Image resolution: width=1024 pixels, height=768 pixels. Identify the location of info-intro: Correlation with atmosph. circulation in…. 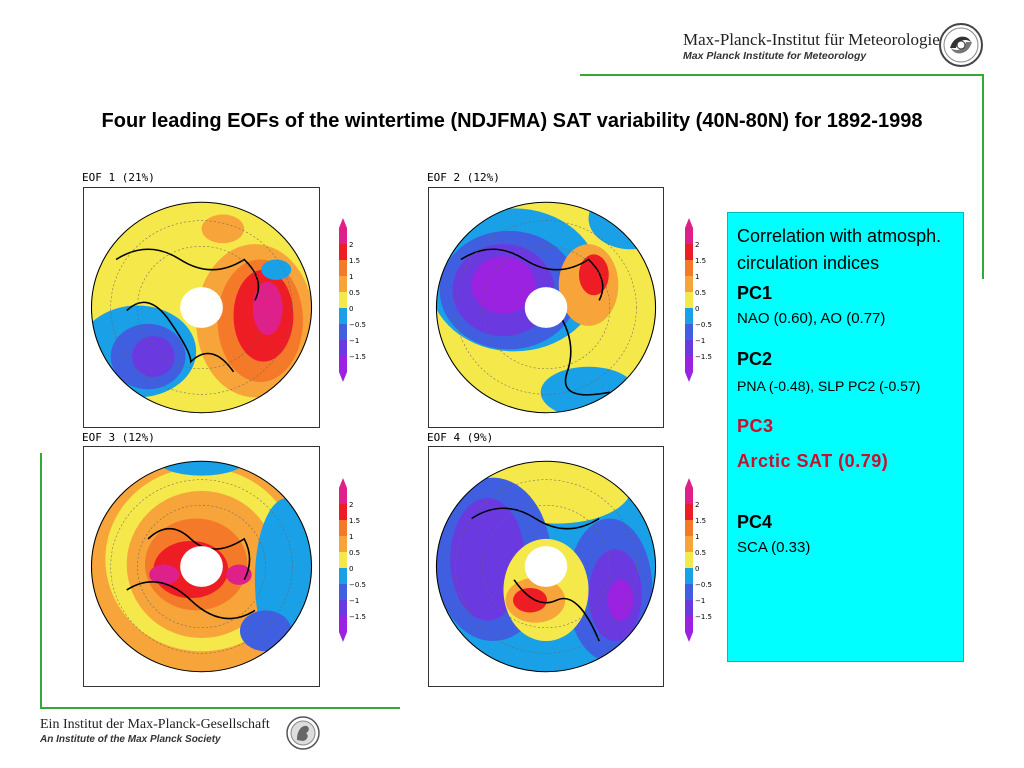
(839, 249).